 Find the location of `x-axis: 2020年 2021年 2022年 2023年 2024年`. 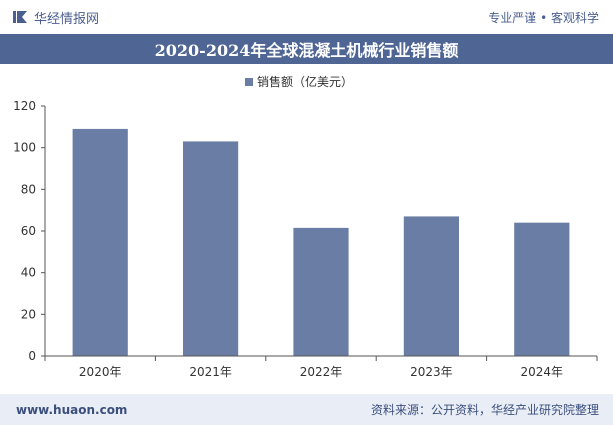

x-axis: 2020年 2021年 2022年 2023年 2024年 is located at coordinates (321, 367).